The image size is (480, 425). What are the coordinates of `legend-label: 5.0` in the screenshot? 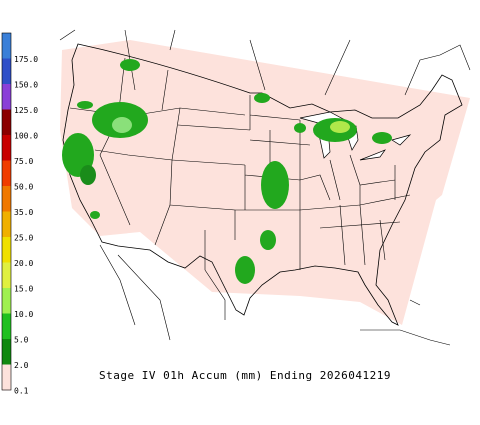 It's located at (21, 340).